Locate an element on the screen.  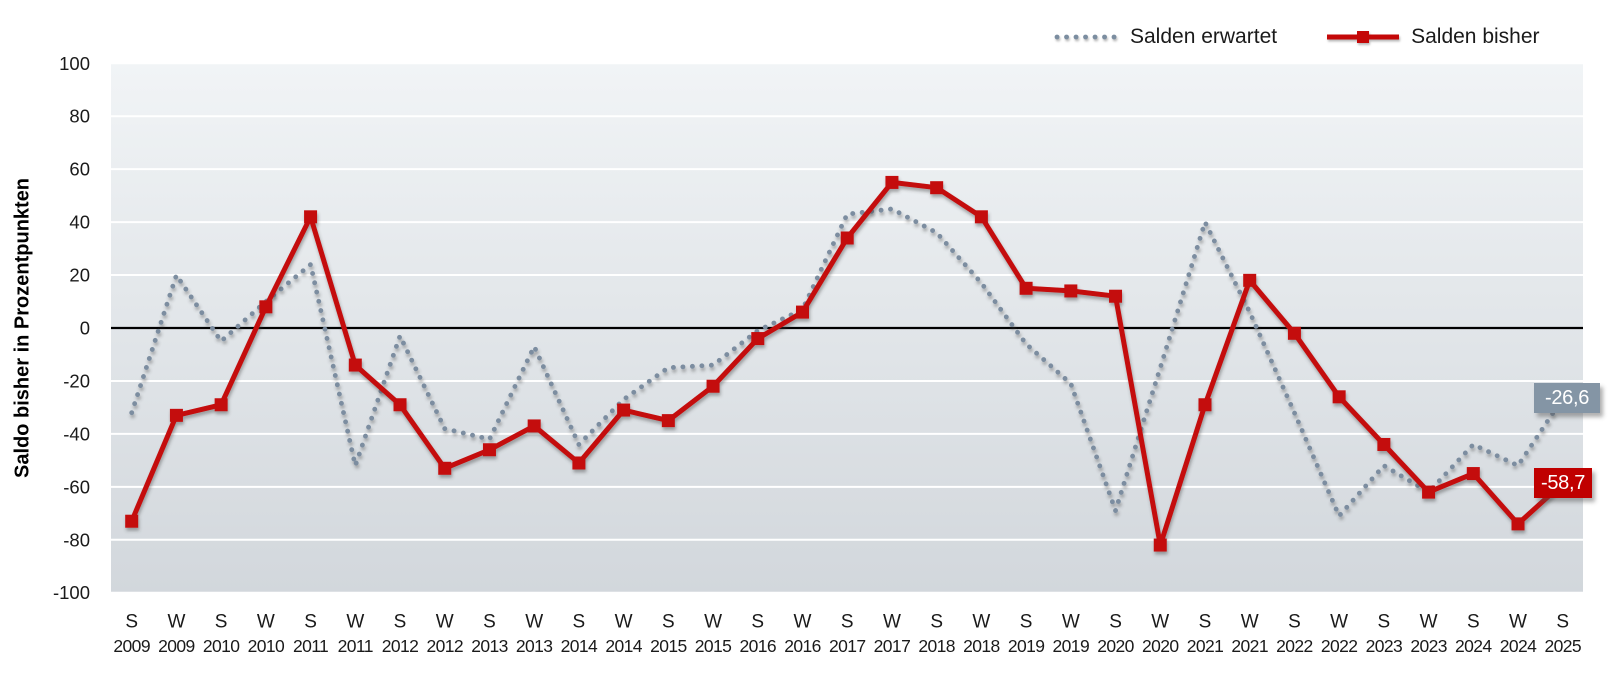
y-tick-label: 60 is located at coordinates (79, 169).